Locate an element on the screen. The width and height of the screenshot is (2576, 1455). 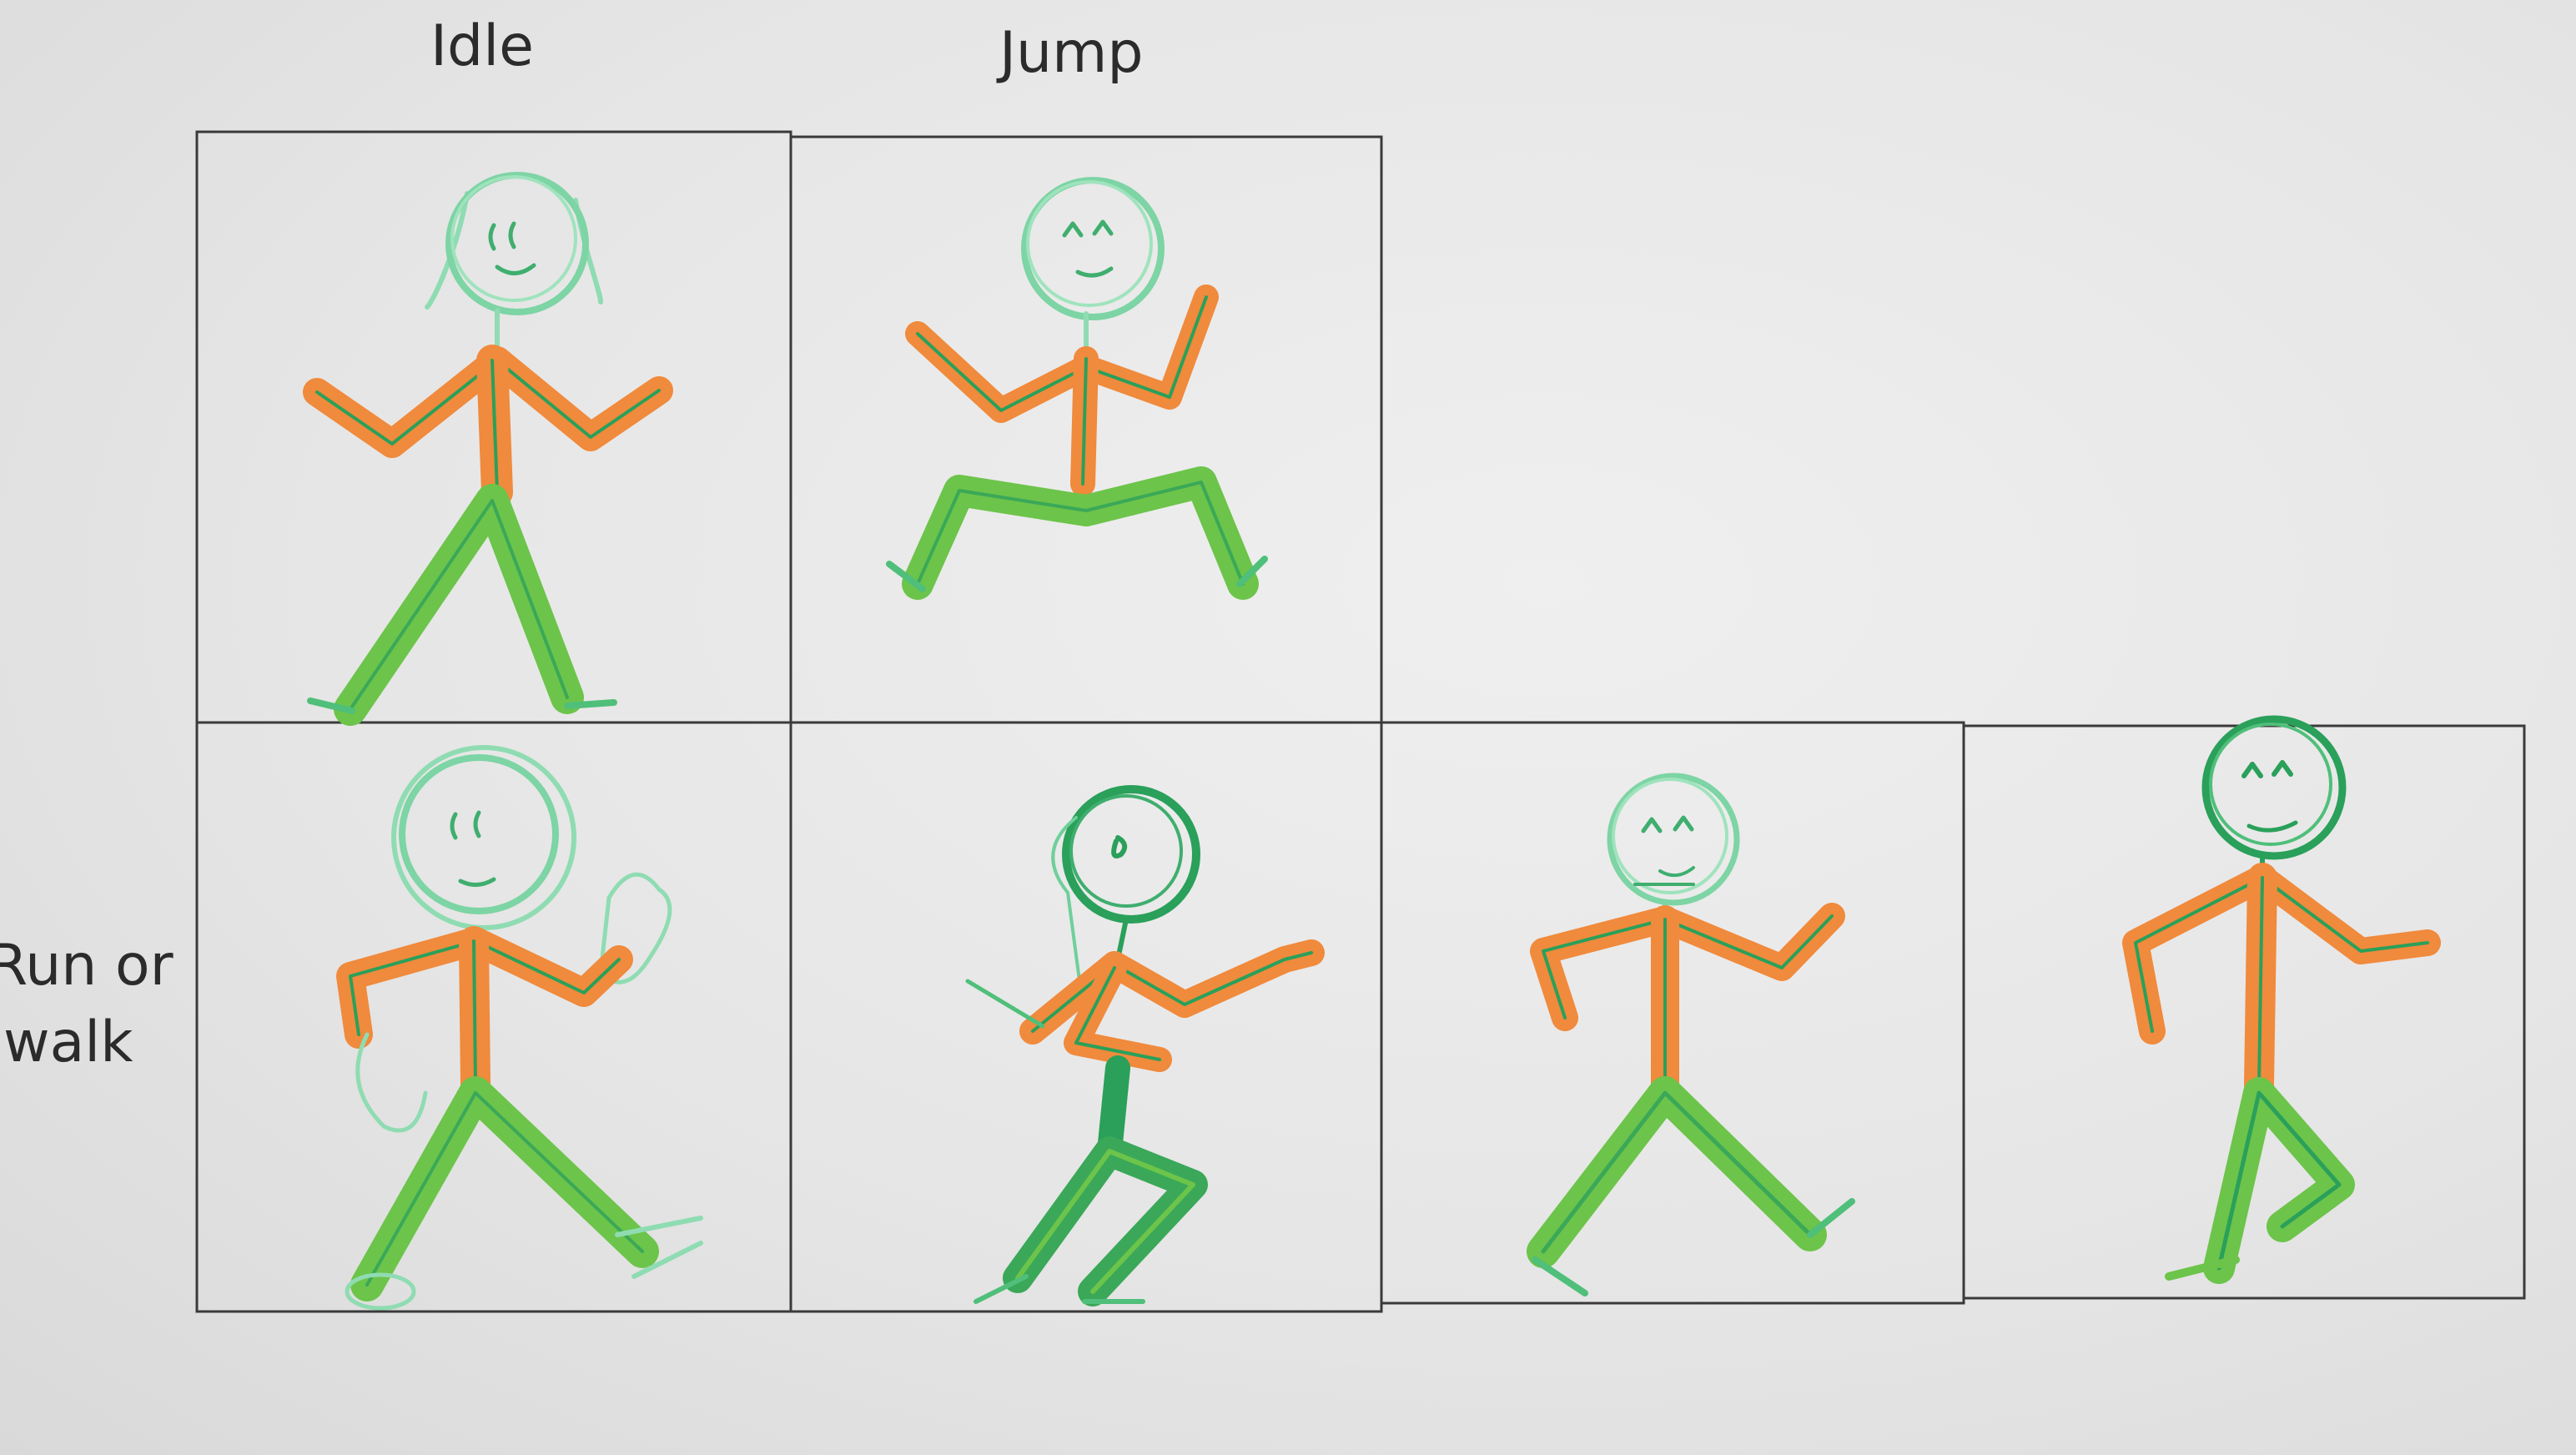
label-walk: walk is located at coordinates (68, 1042).